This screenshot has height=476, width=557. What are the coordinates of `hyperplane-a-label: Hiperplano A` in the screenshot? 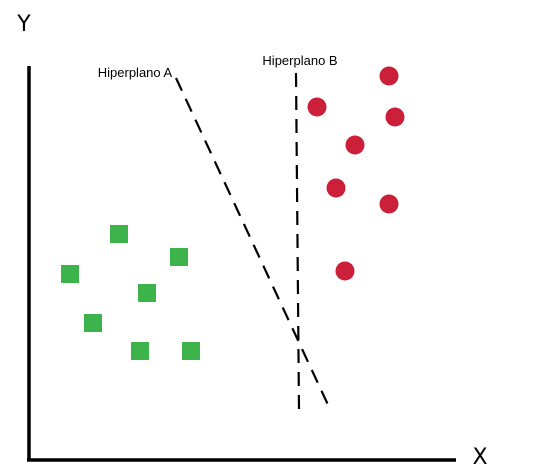 It's located at (135, 72).